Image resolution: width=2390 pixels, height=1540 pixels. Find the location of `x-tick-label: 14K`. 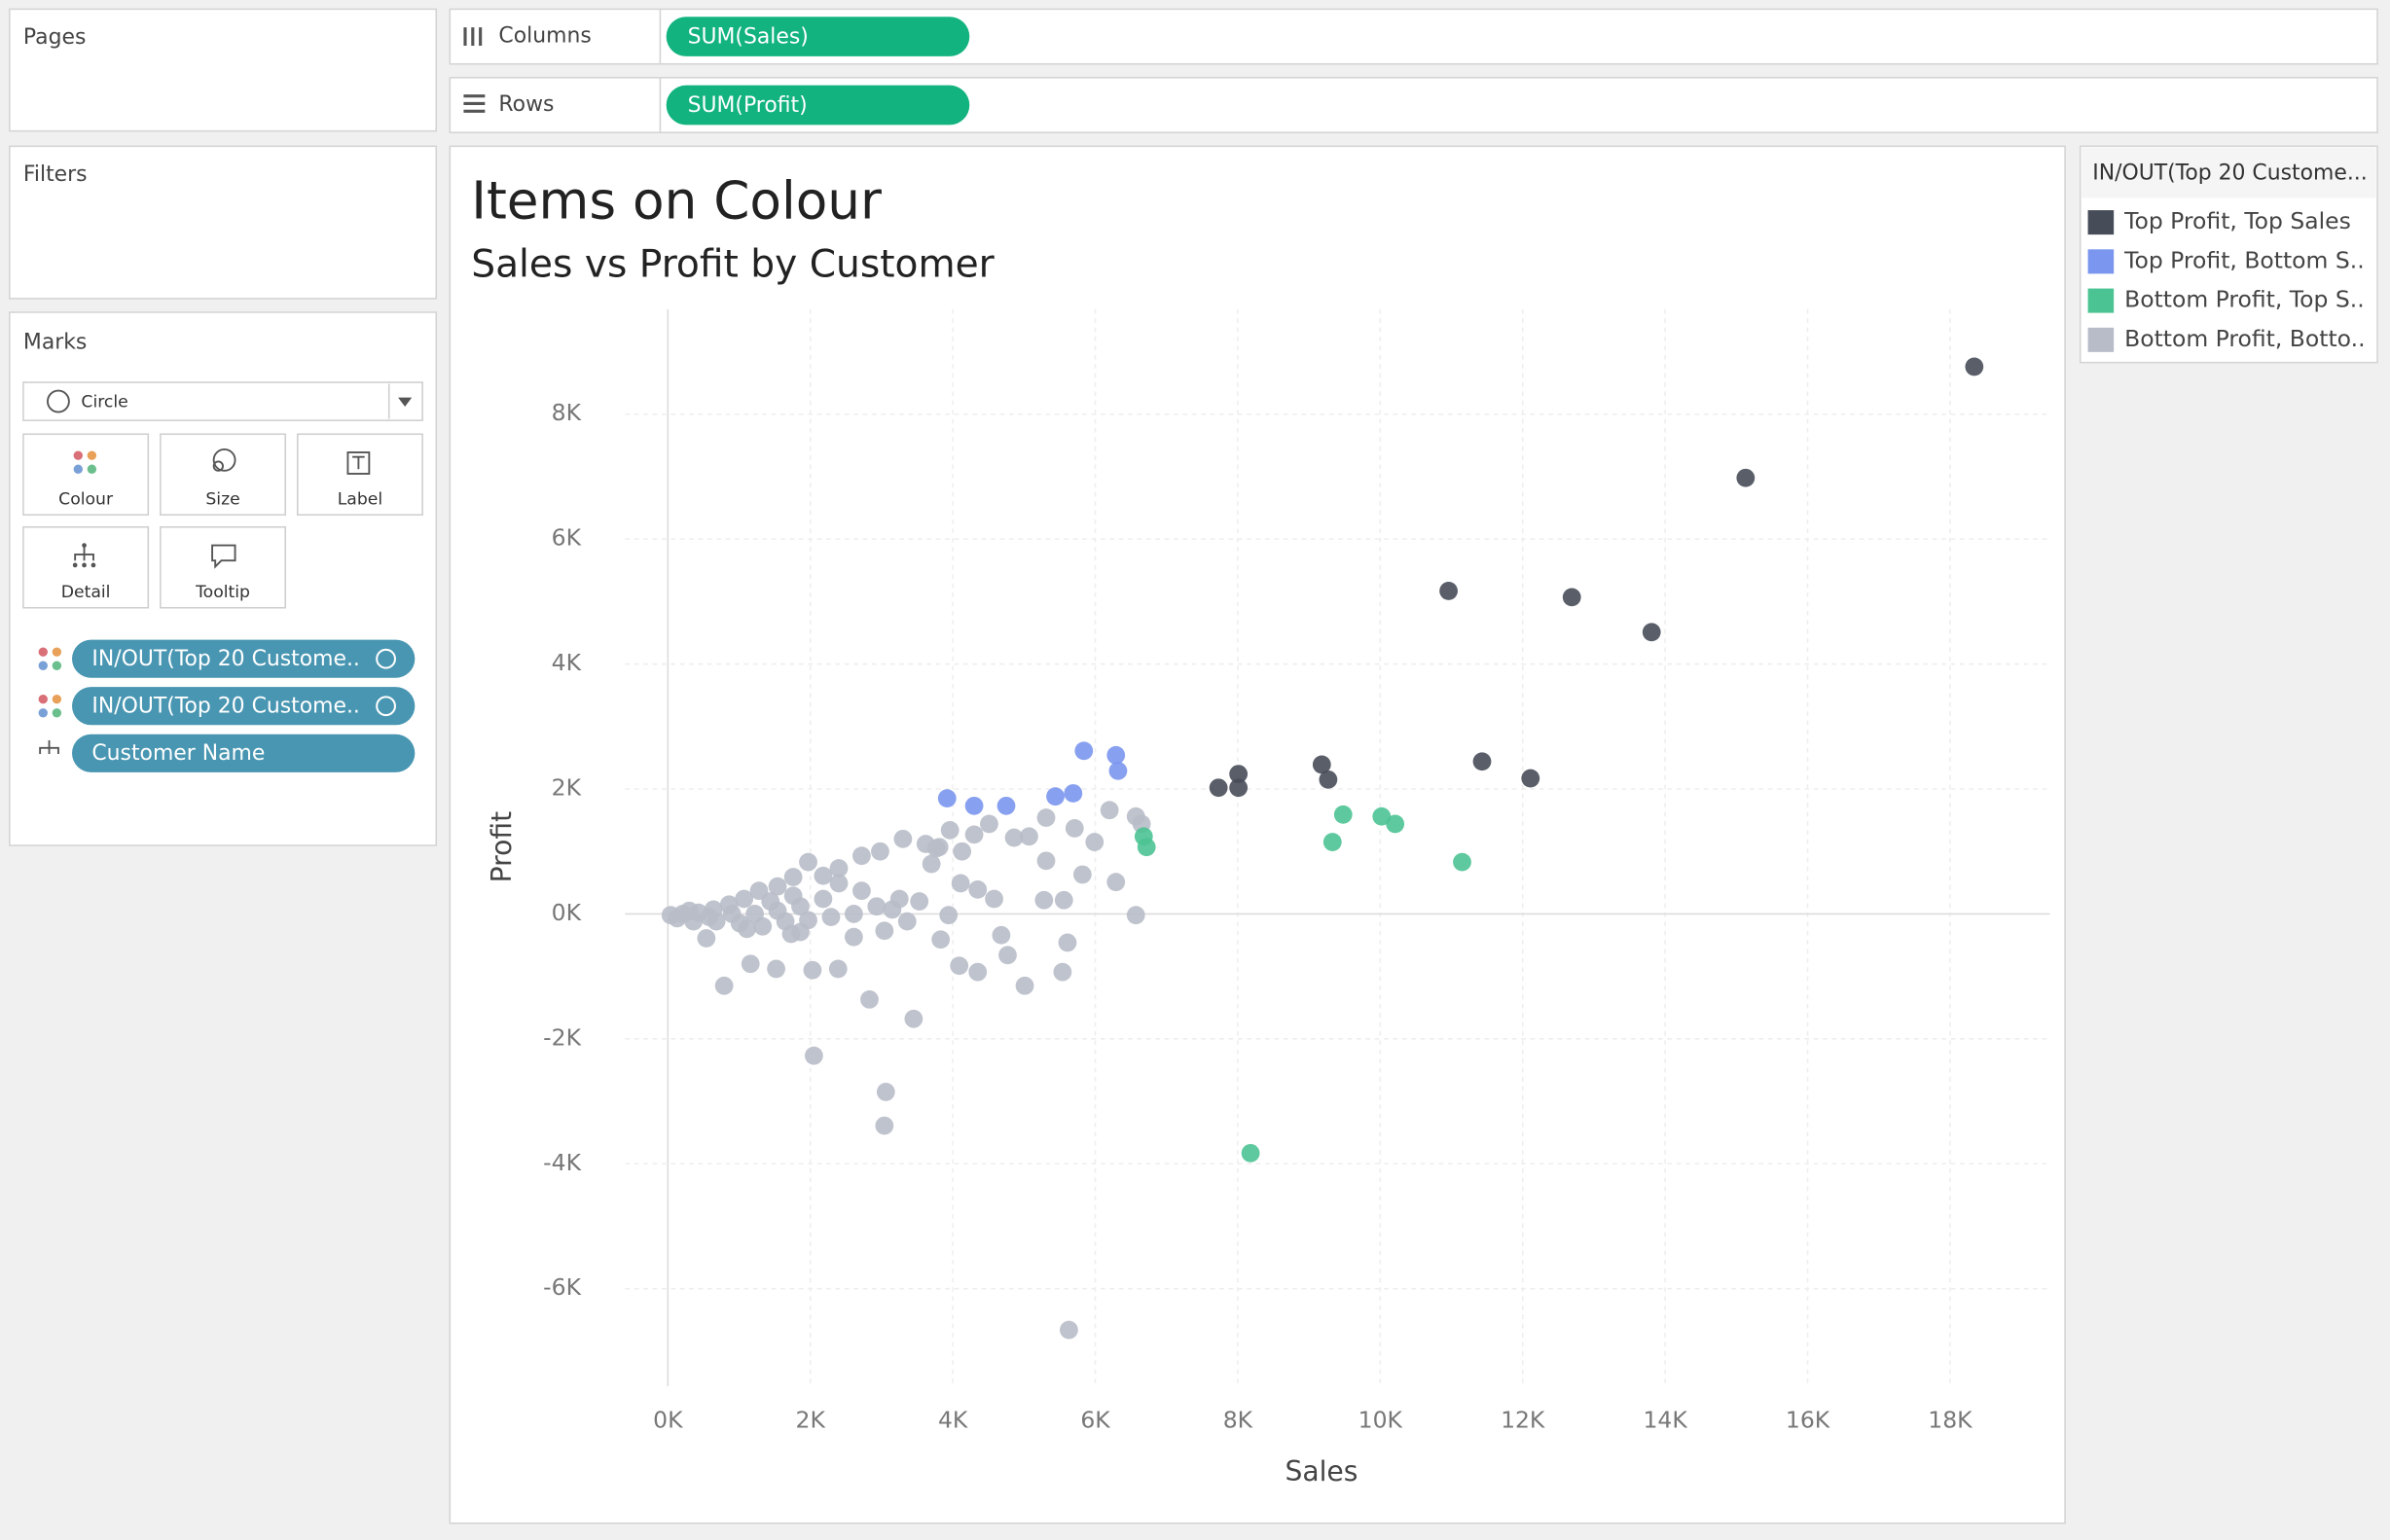

x-tick-label: 14K is located at coordinates (1665, 1419).